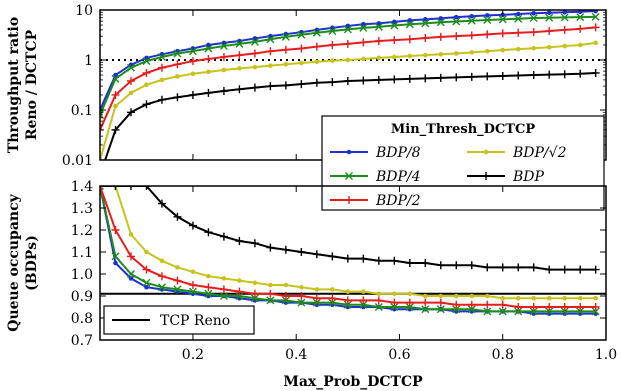 The height and width of the screenshot is (391, 621). I want to click on legend-marker, so click(349, 200).